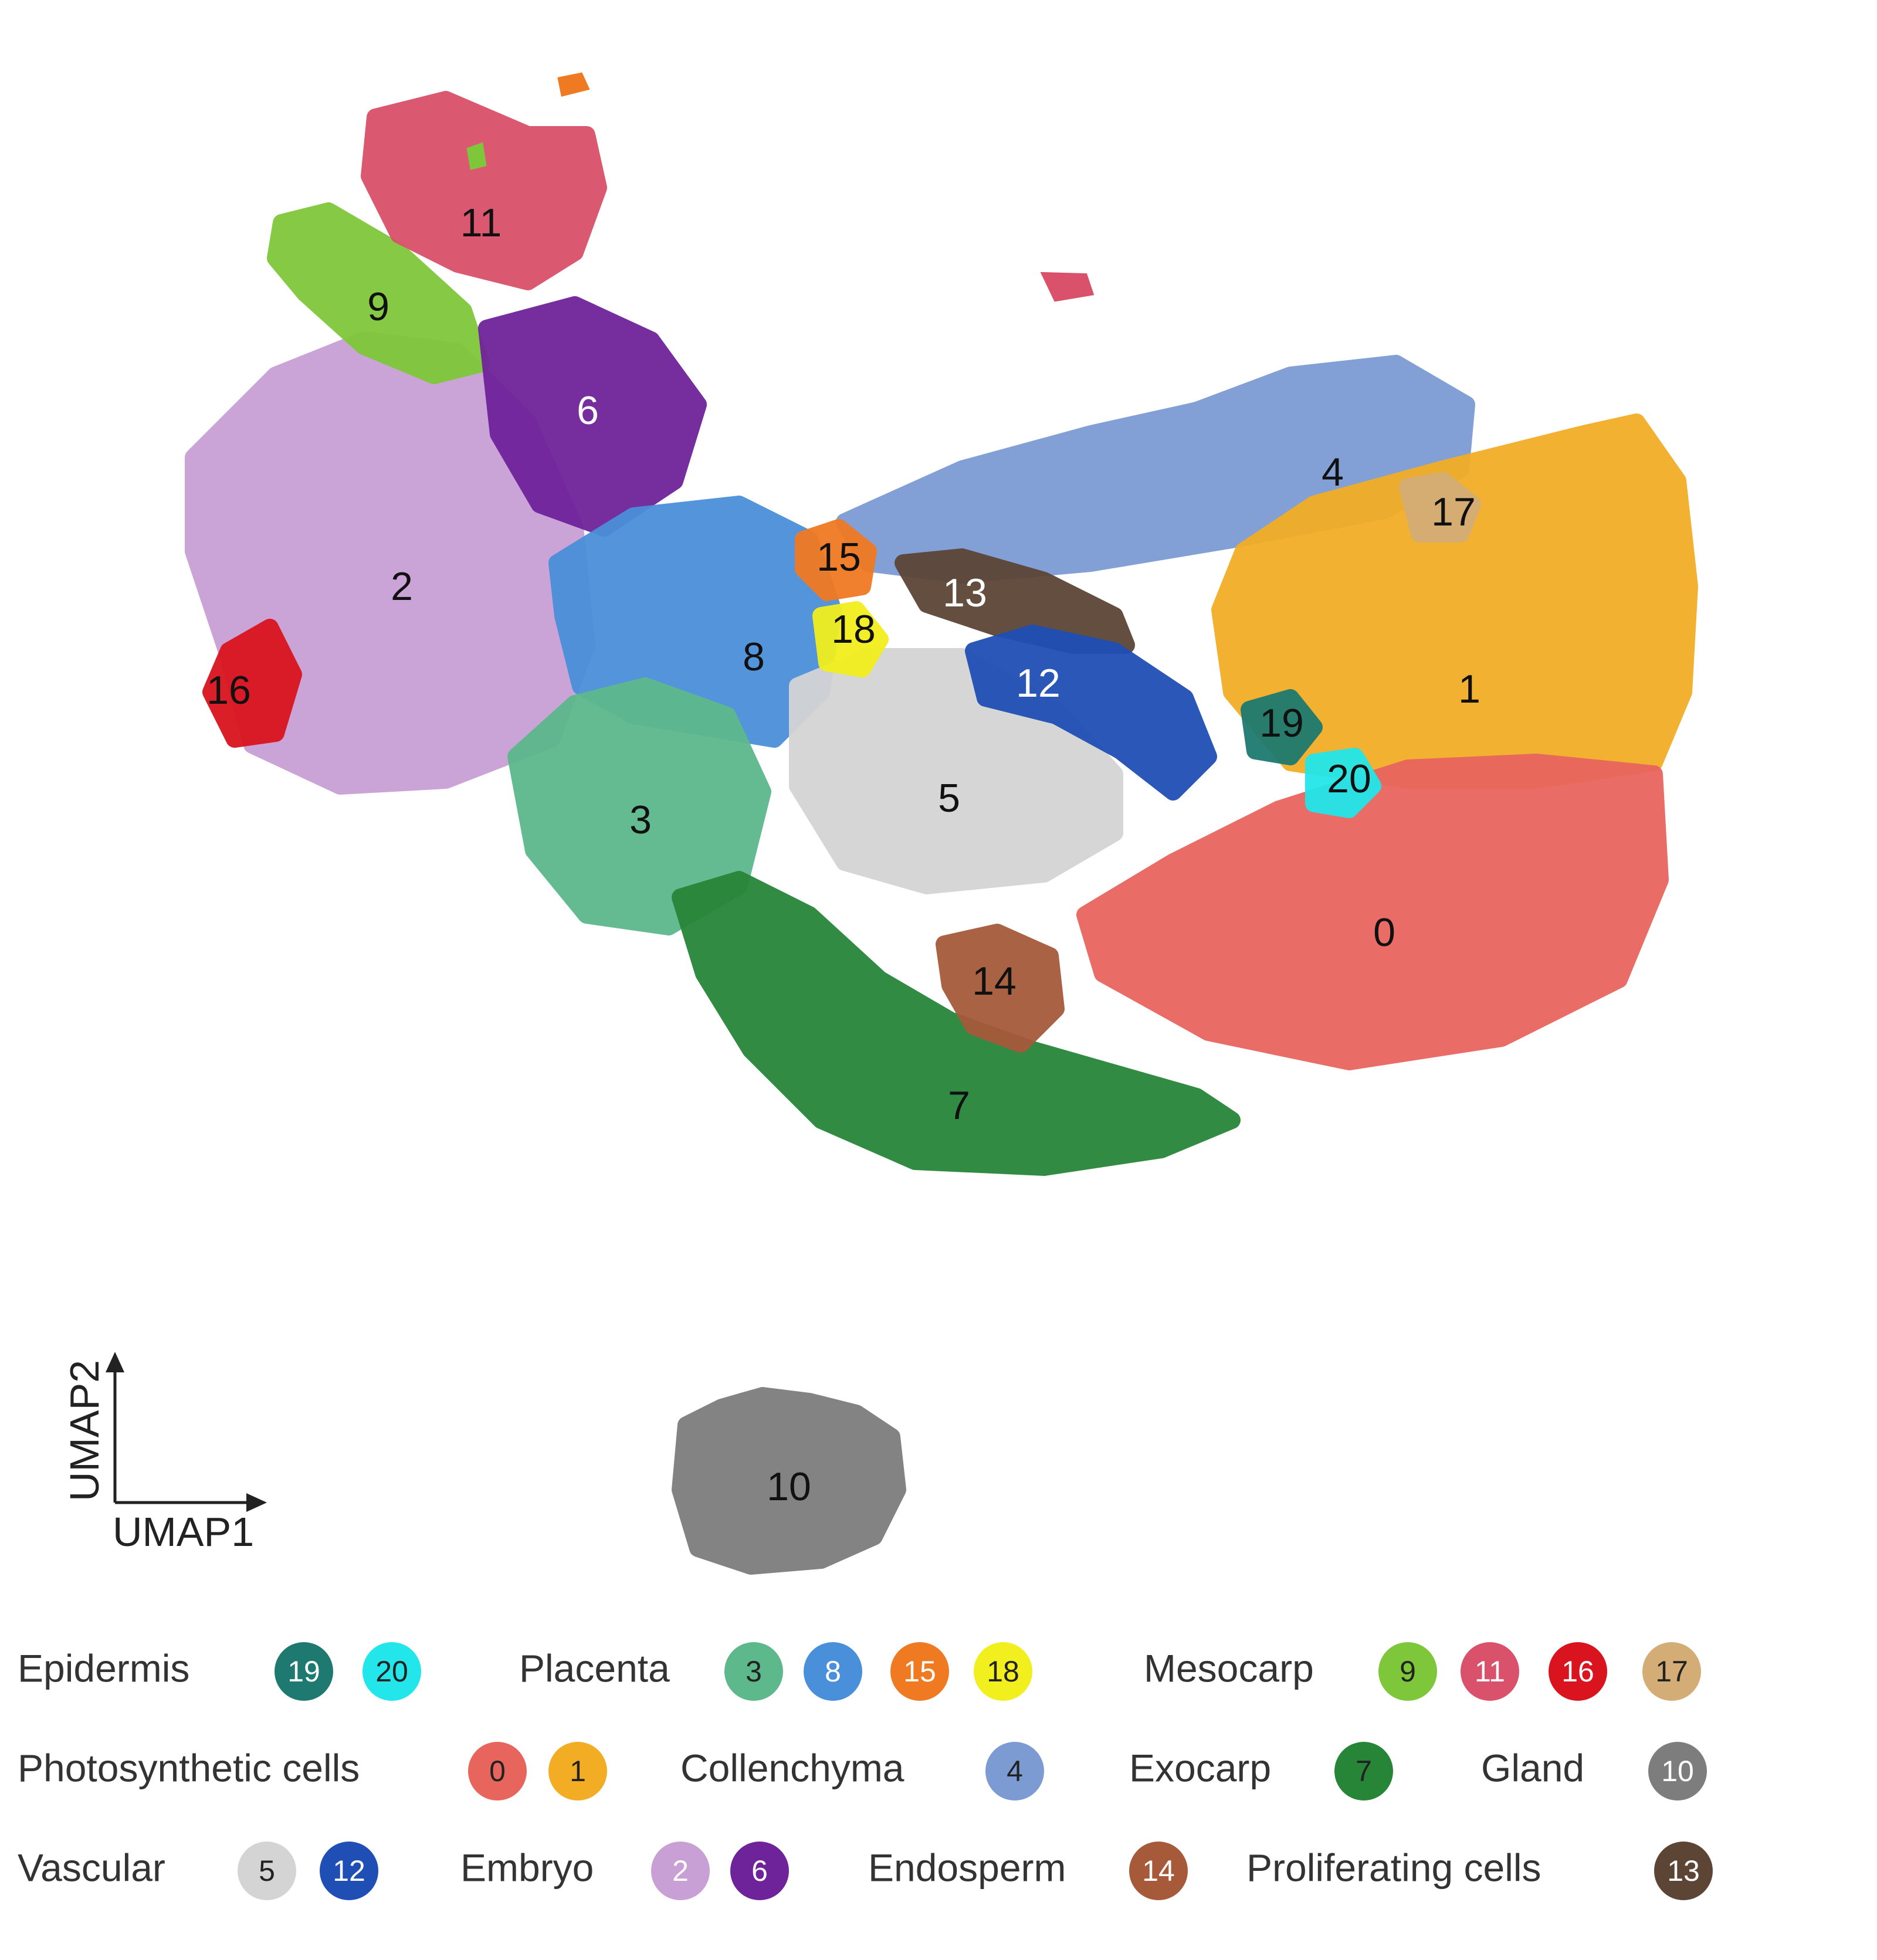  I want to click on legend-label-6: Gland, so click(1532, 1767).